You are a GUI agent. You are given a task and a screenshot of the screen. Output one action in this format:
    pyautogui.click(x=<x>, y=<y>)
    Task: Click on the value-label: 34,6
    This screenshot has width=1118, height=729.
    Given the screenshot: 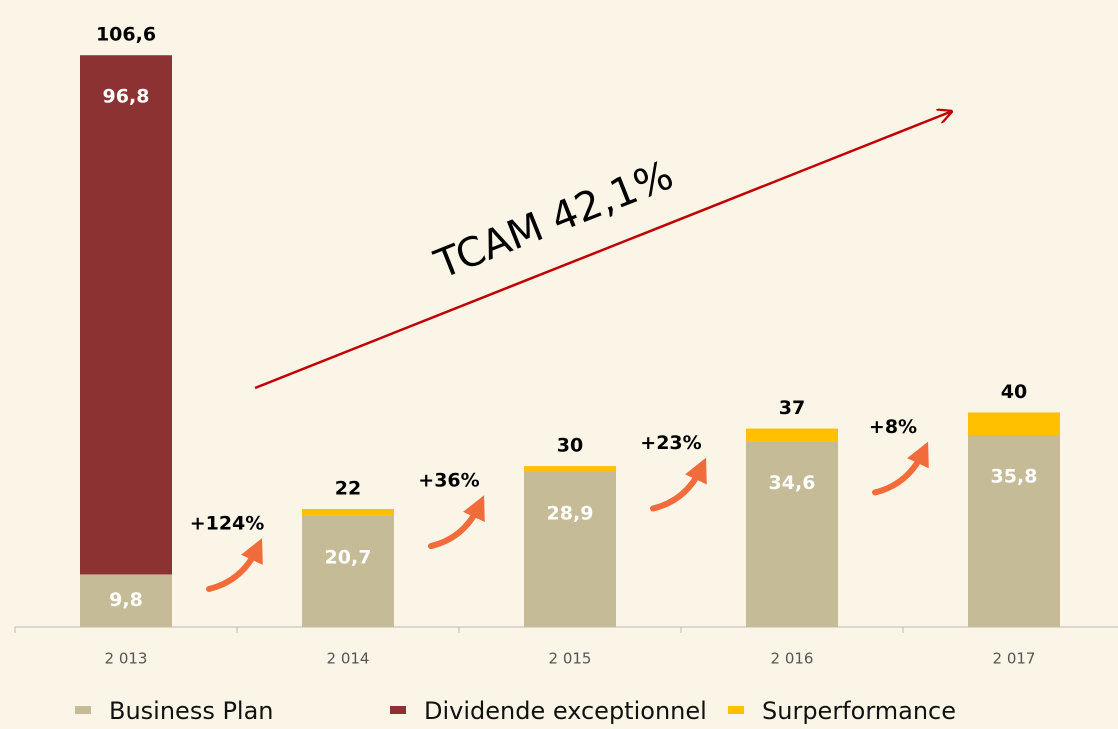 What is the action you would take?
    pyautogui.click(x=792, y=483)
    